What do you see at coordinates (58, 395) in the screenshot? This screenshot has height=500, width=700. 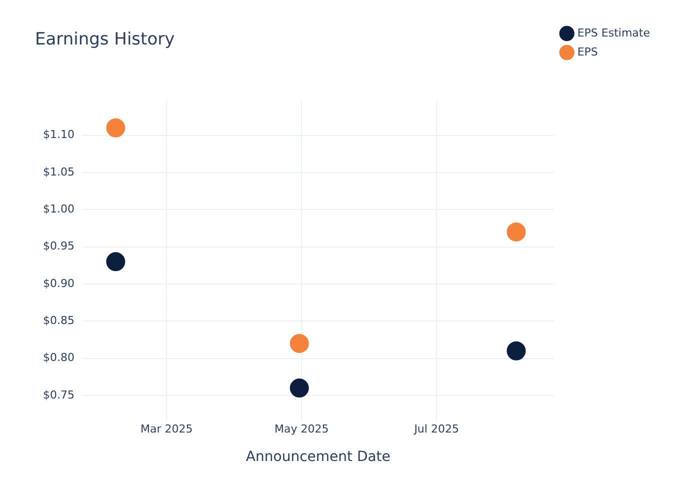 I see `y-tick-label: $0.75` at bounding box center [58, 395].